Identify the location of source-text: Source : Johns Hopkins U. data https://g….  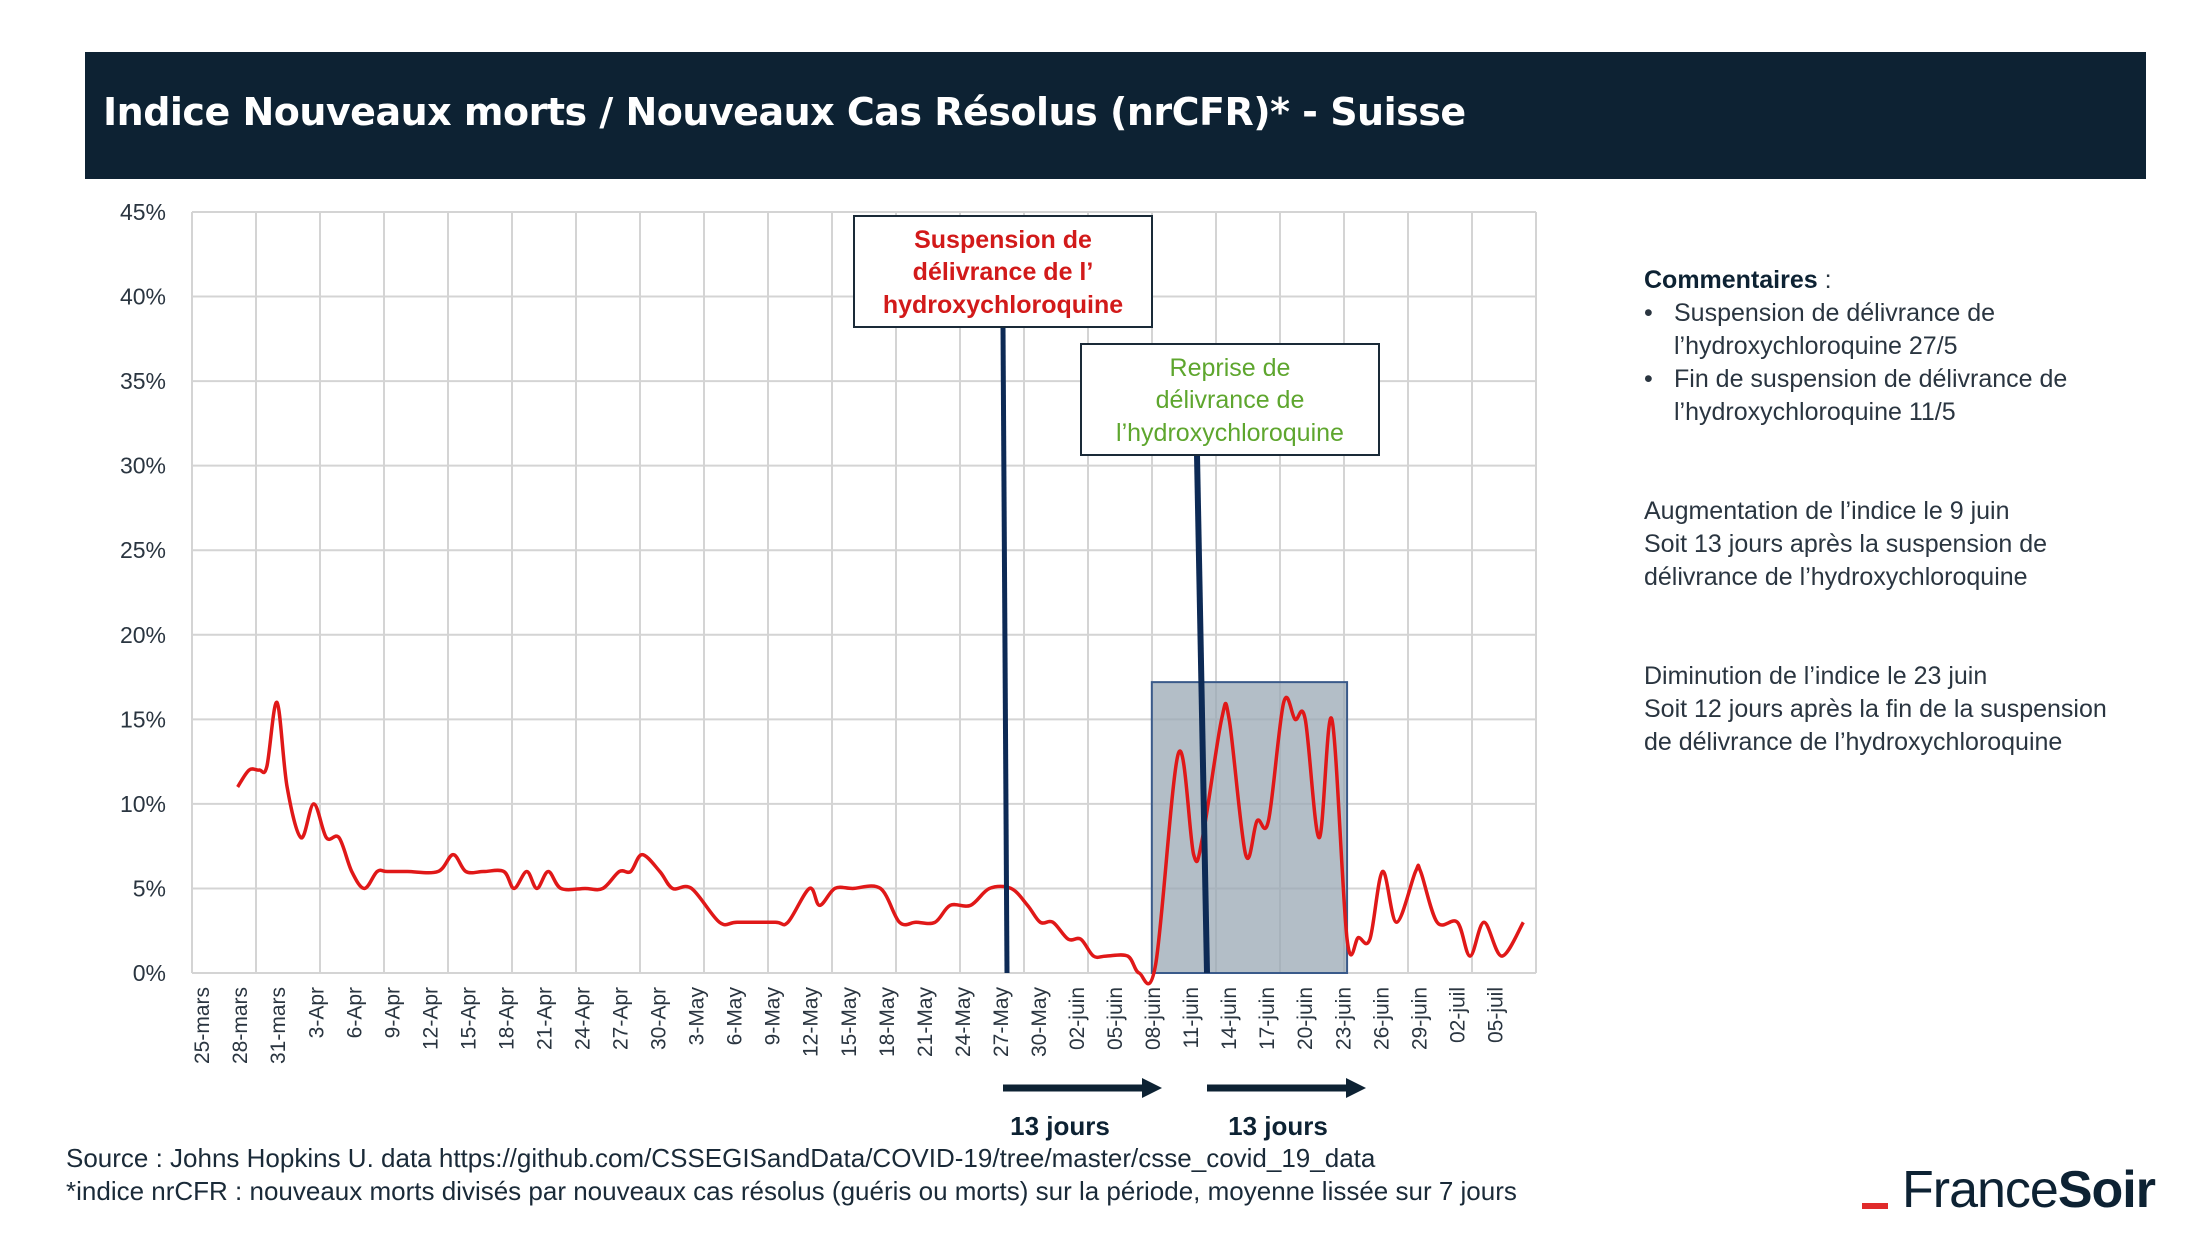
(721, 1158).